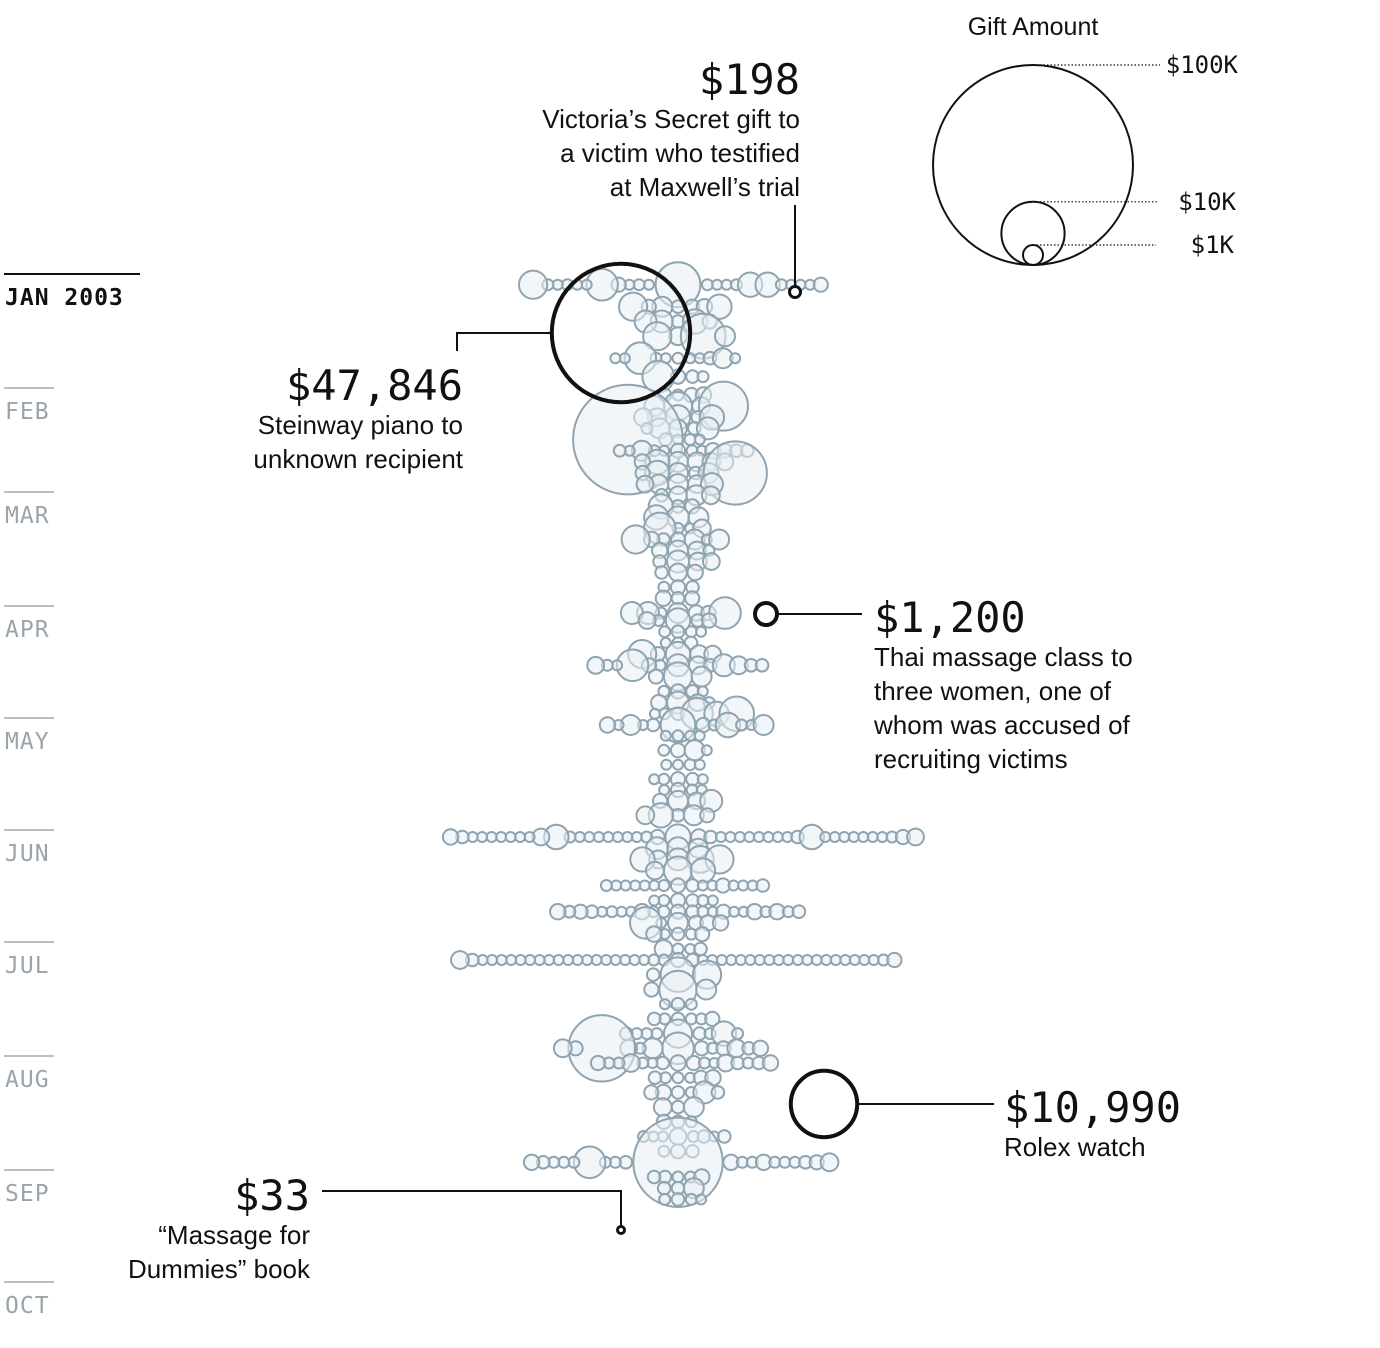 The image size is (1380, 1348). What do you see at coordinates (374, 385) in the screenshot?
I see `annotation-amount: $47,846` at bounding box center [374, 385].